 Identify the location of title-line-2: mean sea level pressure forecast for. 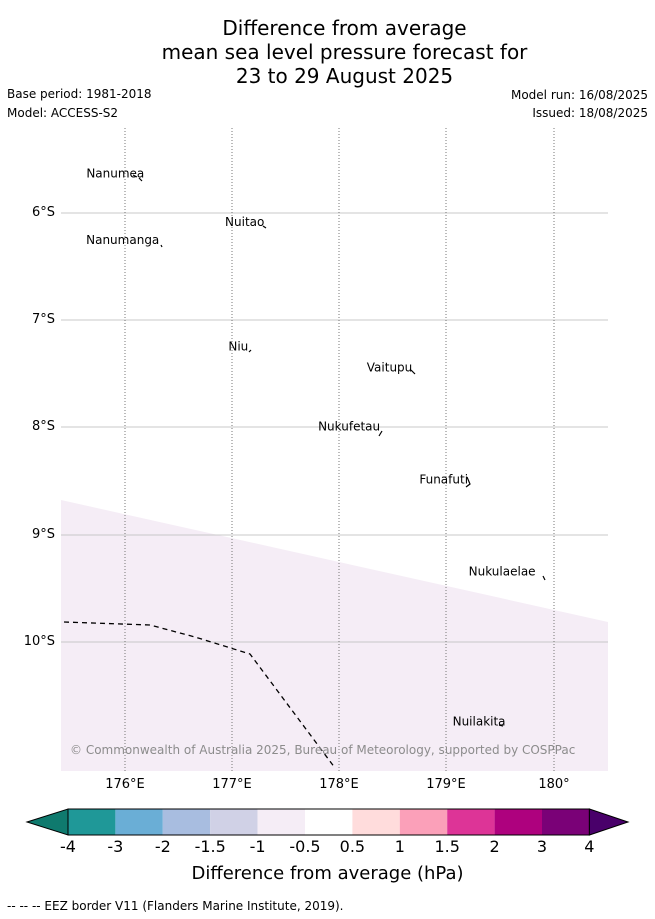
(344, 52).